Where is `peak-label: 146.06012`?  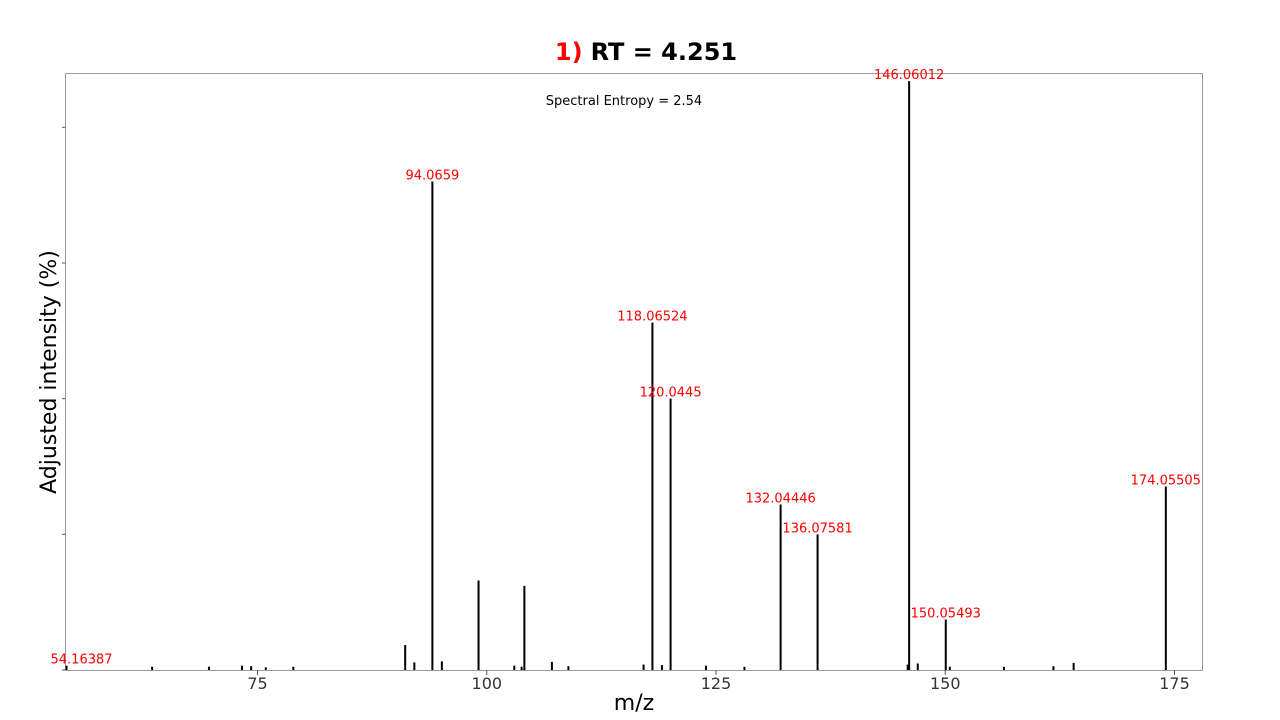
peak-label: 146.06012 is located at coordinates (909, 75).